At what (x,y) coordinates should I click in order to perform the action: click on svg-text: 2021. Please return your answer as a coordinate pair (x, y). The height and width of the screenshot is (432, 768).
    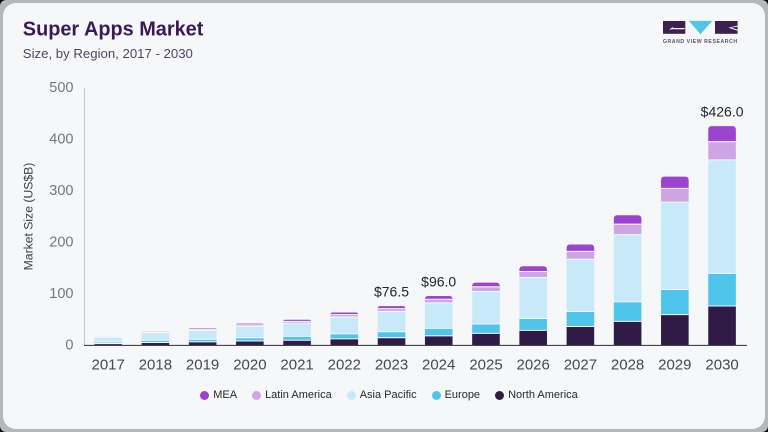
    Looking at the image, I should click on (296, 365).